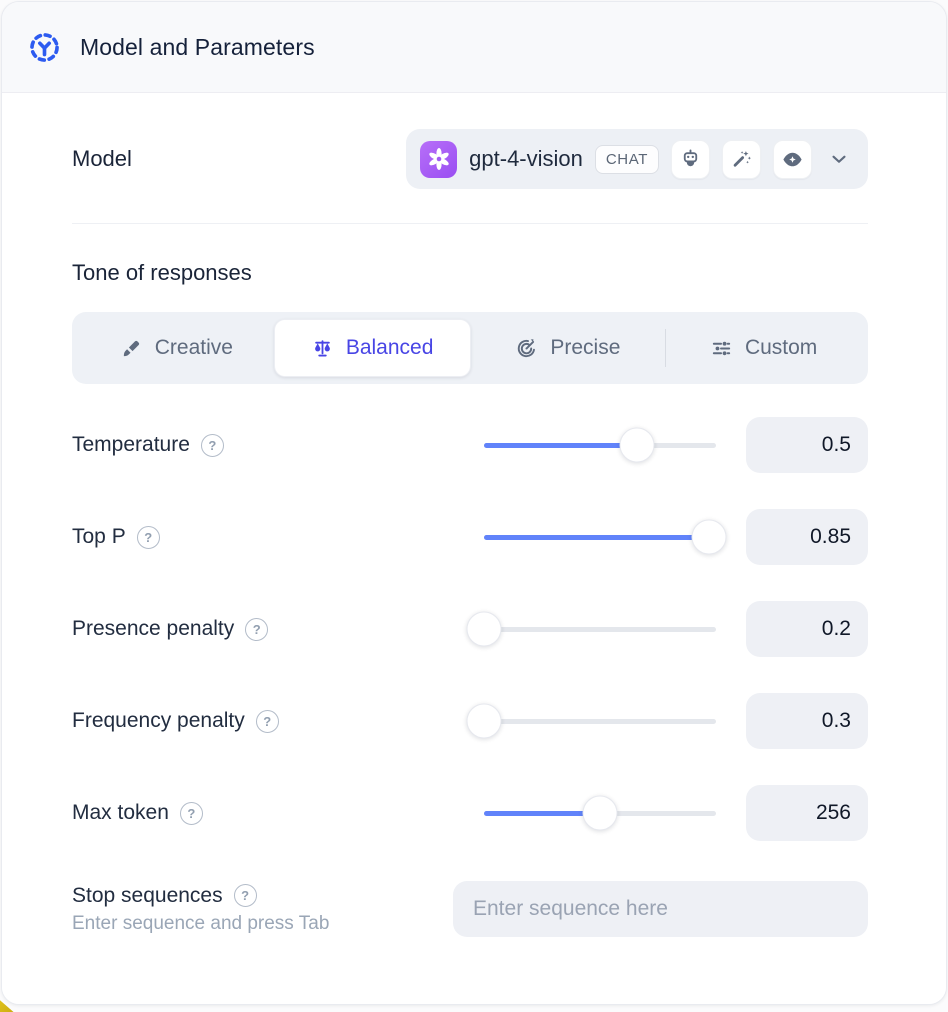 Image resolution: width=948 pixels, height=1012 pixels. What do you see at coordinates (278, 629) in the screenshot?
I see `param-label: Presence penalty ?` at bounding box center [278, 629].